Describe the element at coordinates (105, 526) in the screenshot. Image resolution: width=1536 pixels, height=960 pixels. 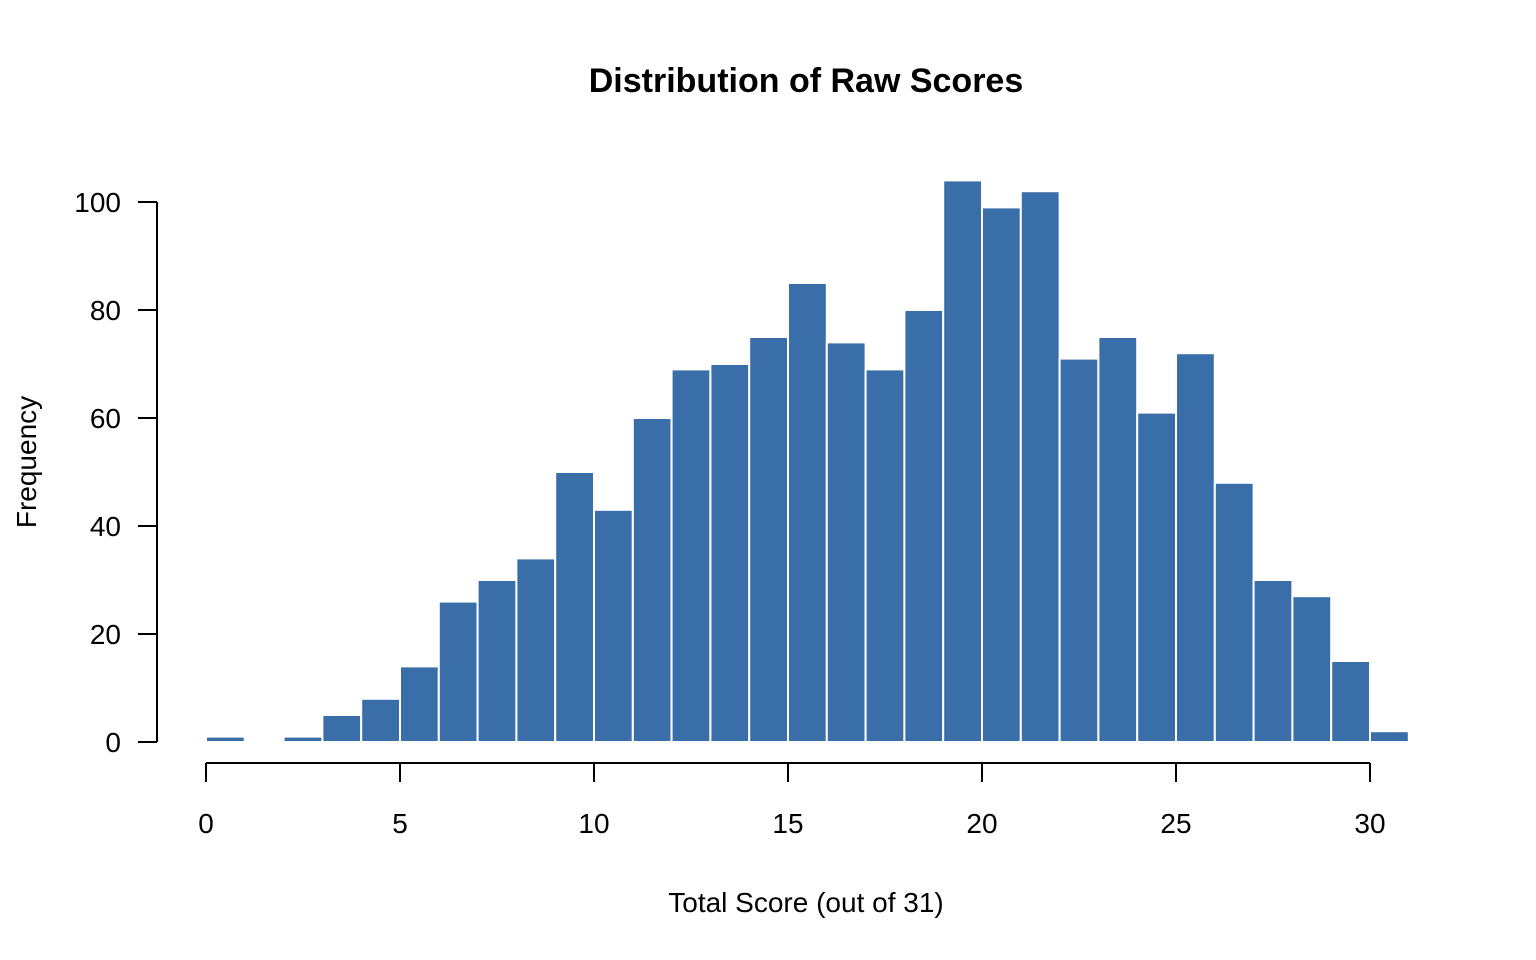
I see `y-tick-label-40: 40` at that location.